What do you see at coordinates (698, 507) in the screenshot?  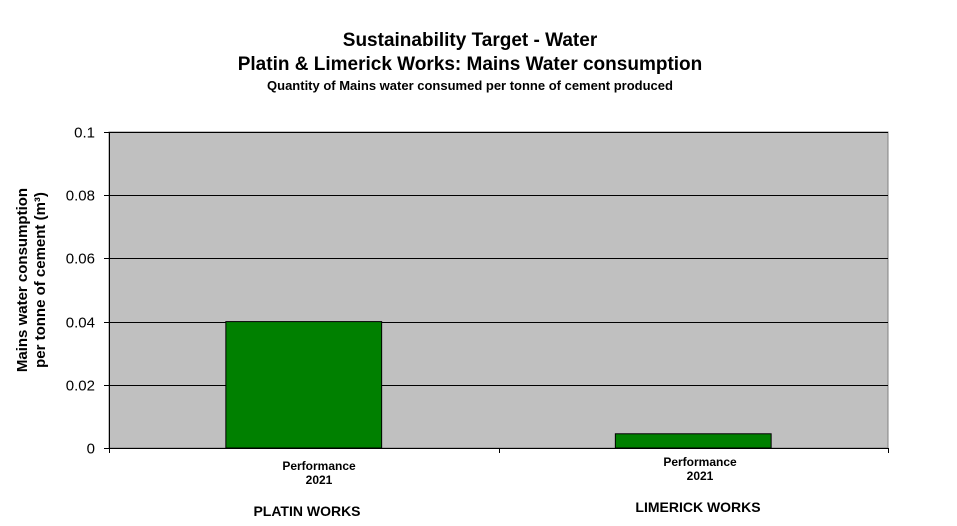 I see `category-label-limerick: LIMERICK WORKS` at bounding box center [698, 507].